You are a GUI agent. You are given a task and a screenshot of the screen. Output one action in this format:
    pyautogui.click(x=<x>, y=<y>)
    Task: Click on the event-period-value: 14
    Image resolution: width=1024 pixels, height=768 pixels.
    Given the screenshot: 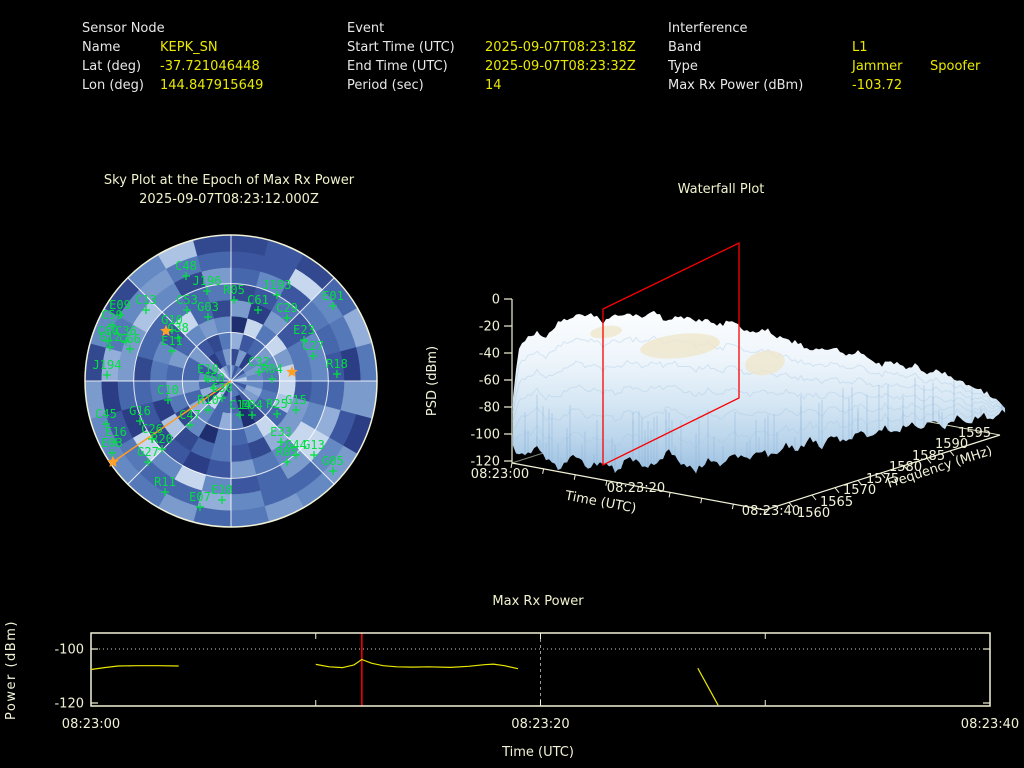 What is the action you would take?
    pyautogui.click(x=493, y=85)
    